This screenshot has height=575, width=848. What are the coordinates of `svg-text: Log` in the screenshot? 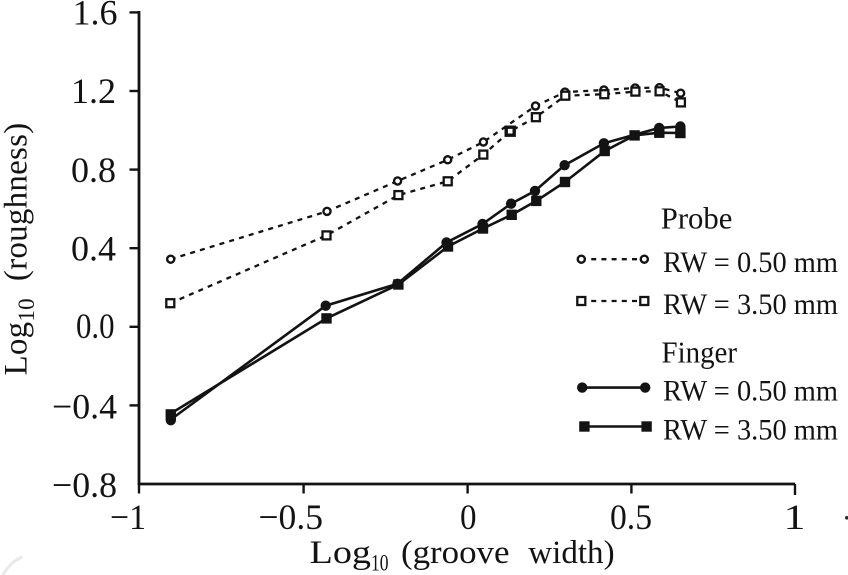 It's located at (341, 553).